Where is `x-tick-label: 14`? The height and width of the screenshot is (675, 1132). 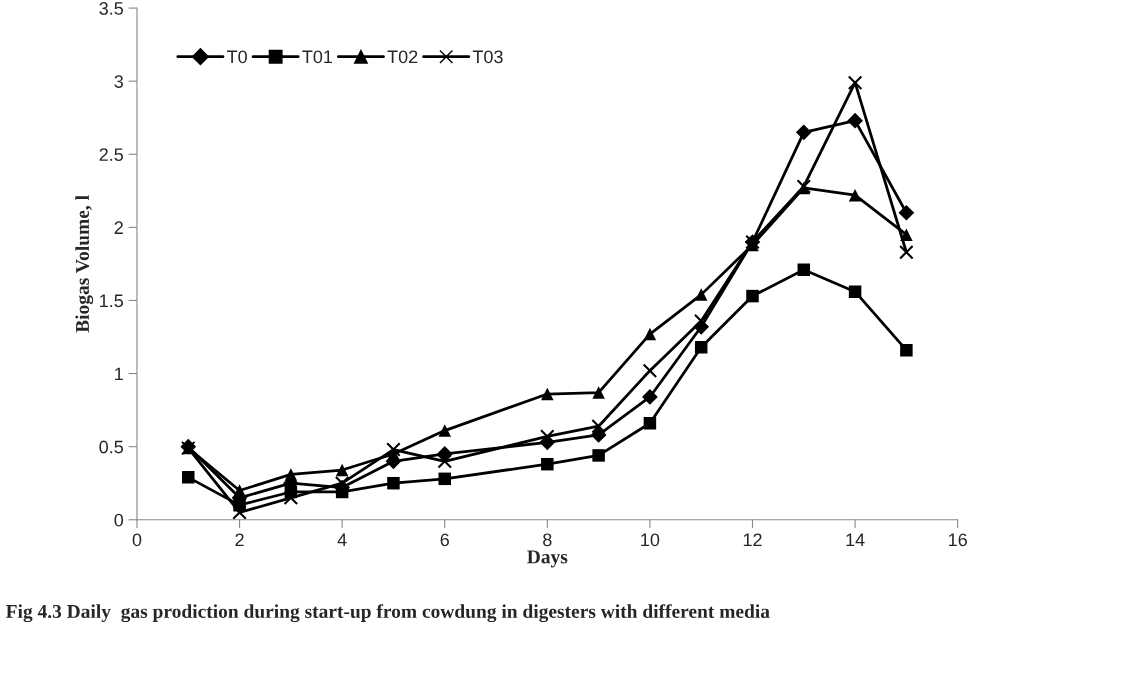 x-tick-label: 14 is located at coordinates (855, 540).